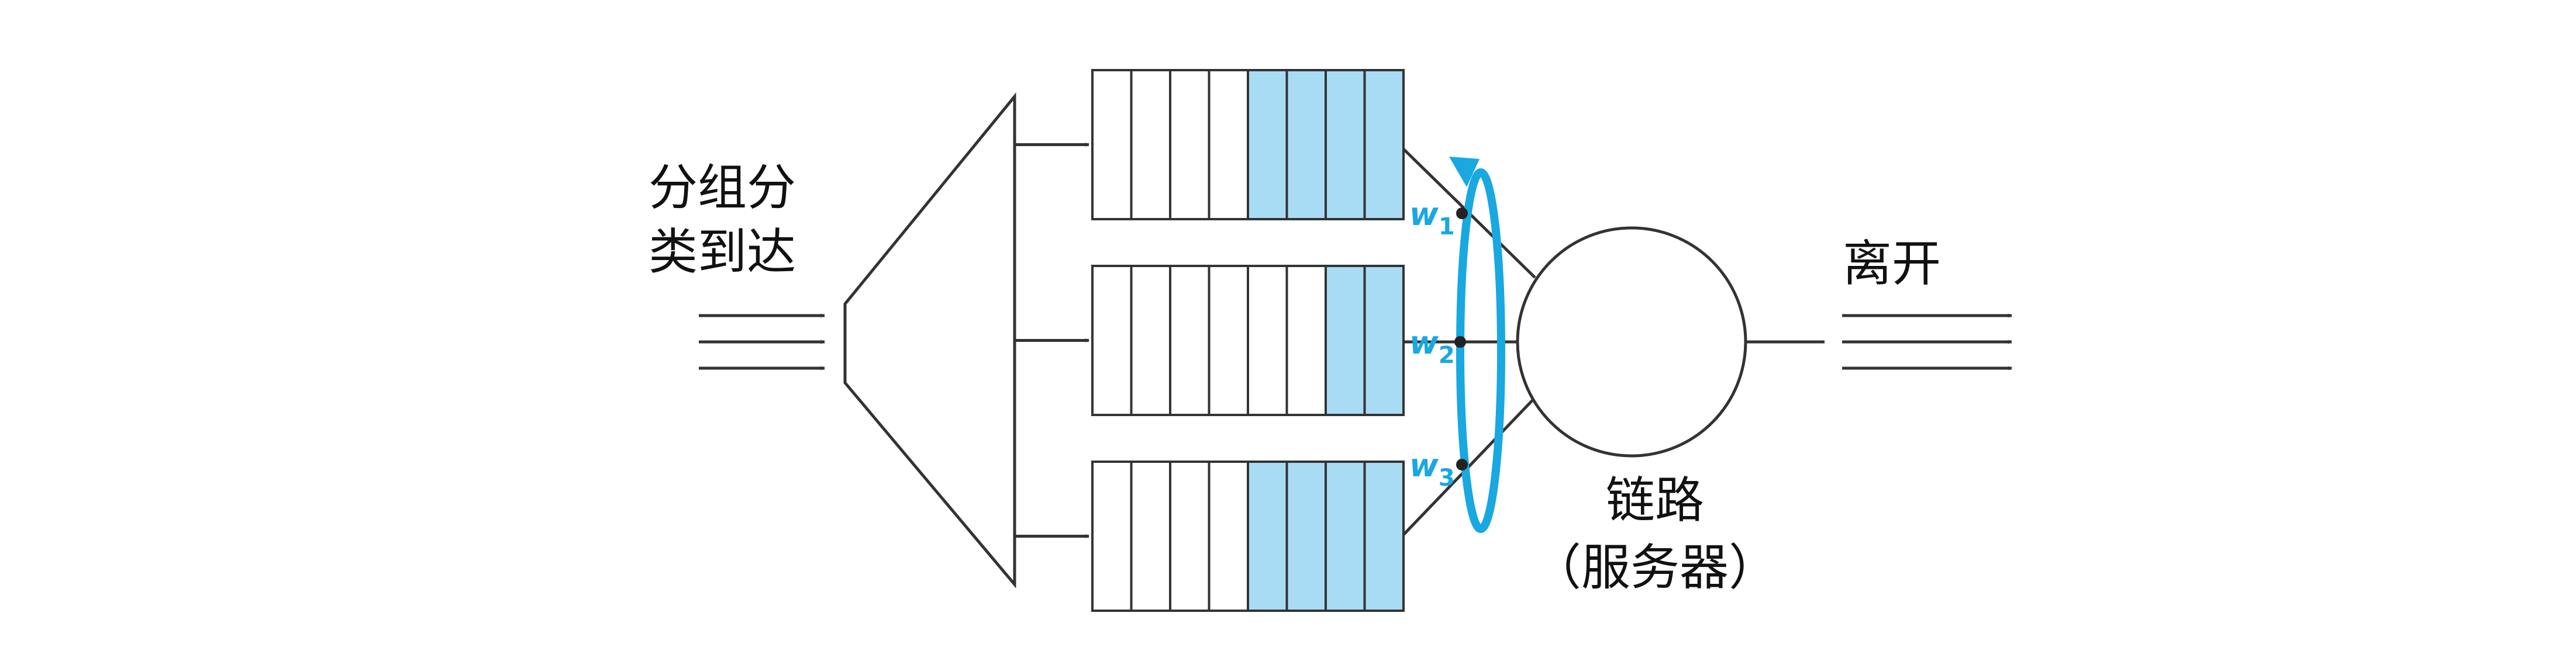 The image size is (2576, 668). Describe the element at coordinates (722, 252) in the screenshot. I see `arrival-label-line2: 类到达` at that location.